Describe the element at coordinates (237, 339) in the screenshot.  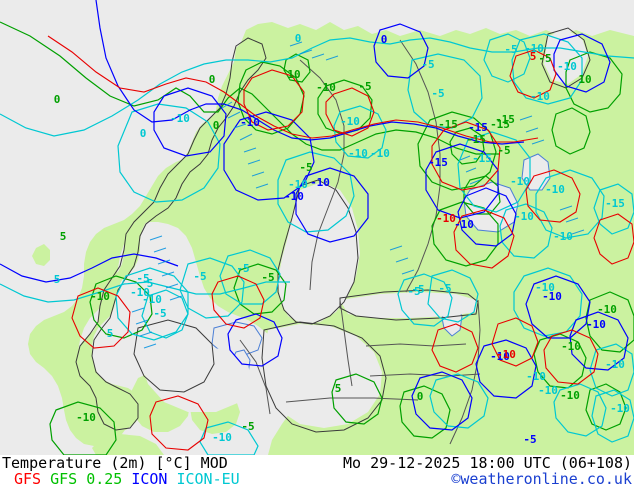
I see `lake-vanern` at that location.